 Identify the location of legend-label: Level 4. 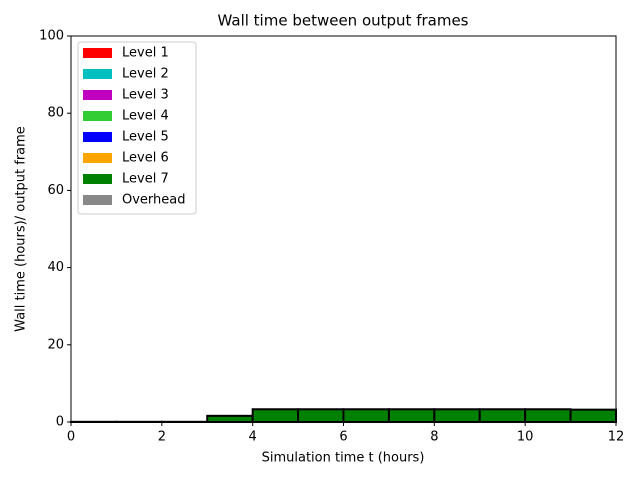
(145, 116).